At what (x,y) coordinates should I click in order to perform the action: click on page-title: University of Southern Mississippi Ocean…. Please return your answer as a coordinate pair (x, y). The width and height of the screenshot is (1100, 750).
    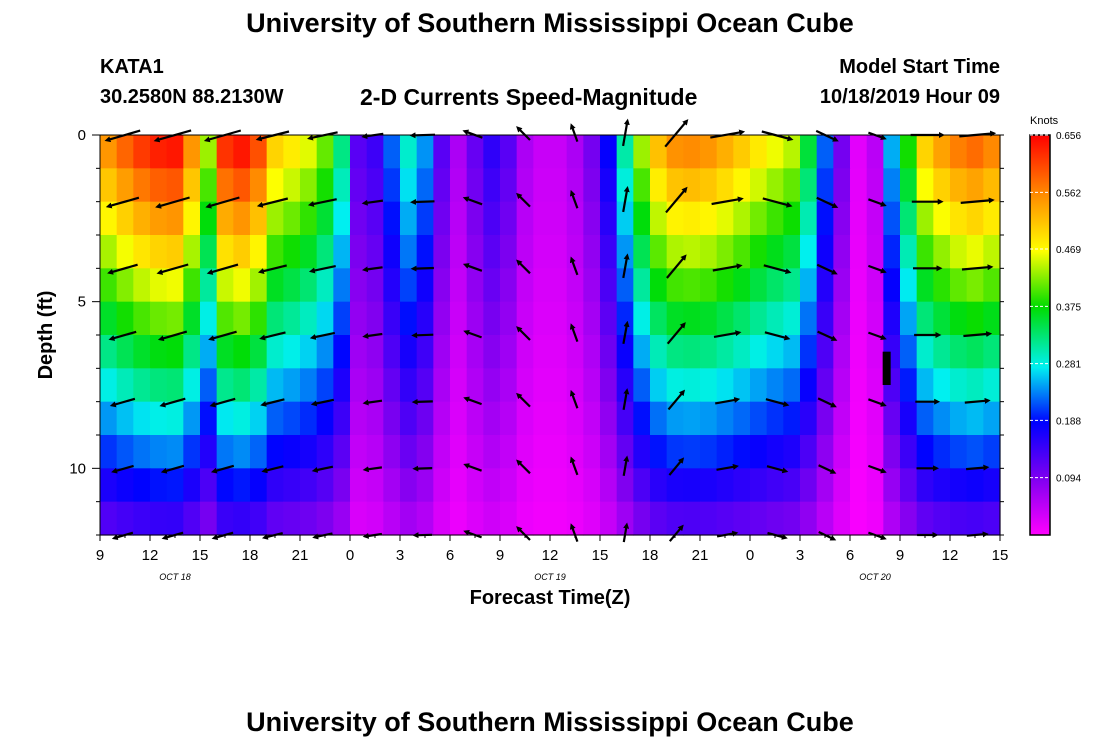
    Looking at the image, I should click on (550, 23).